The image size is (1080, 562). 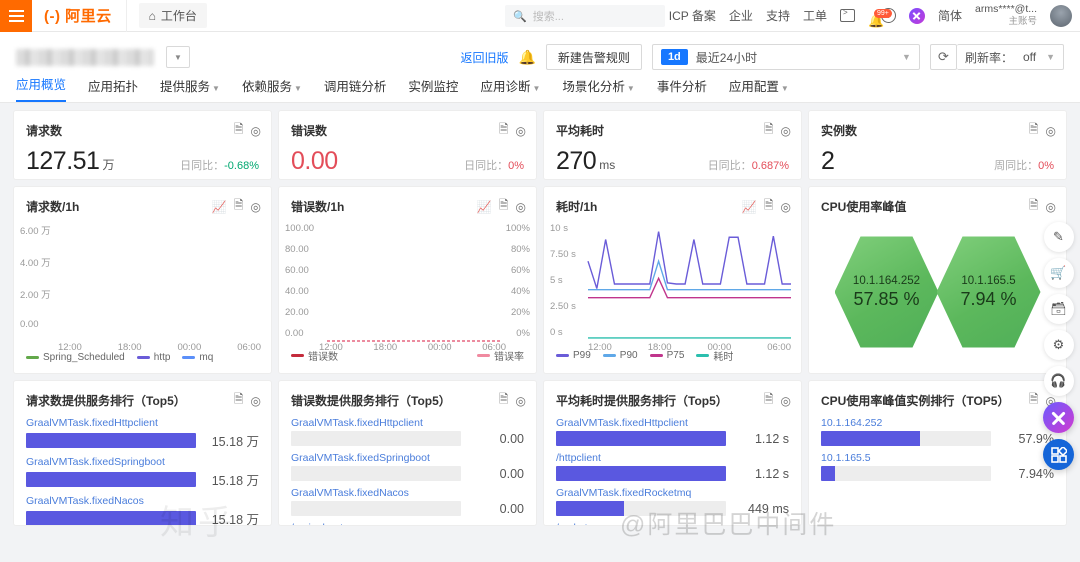 I want to click on back-to-old-version-link: 返回旧版, so click(x=484, y=57).